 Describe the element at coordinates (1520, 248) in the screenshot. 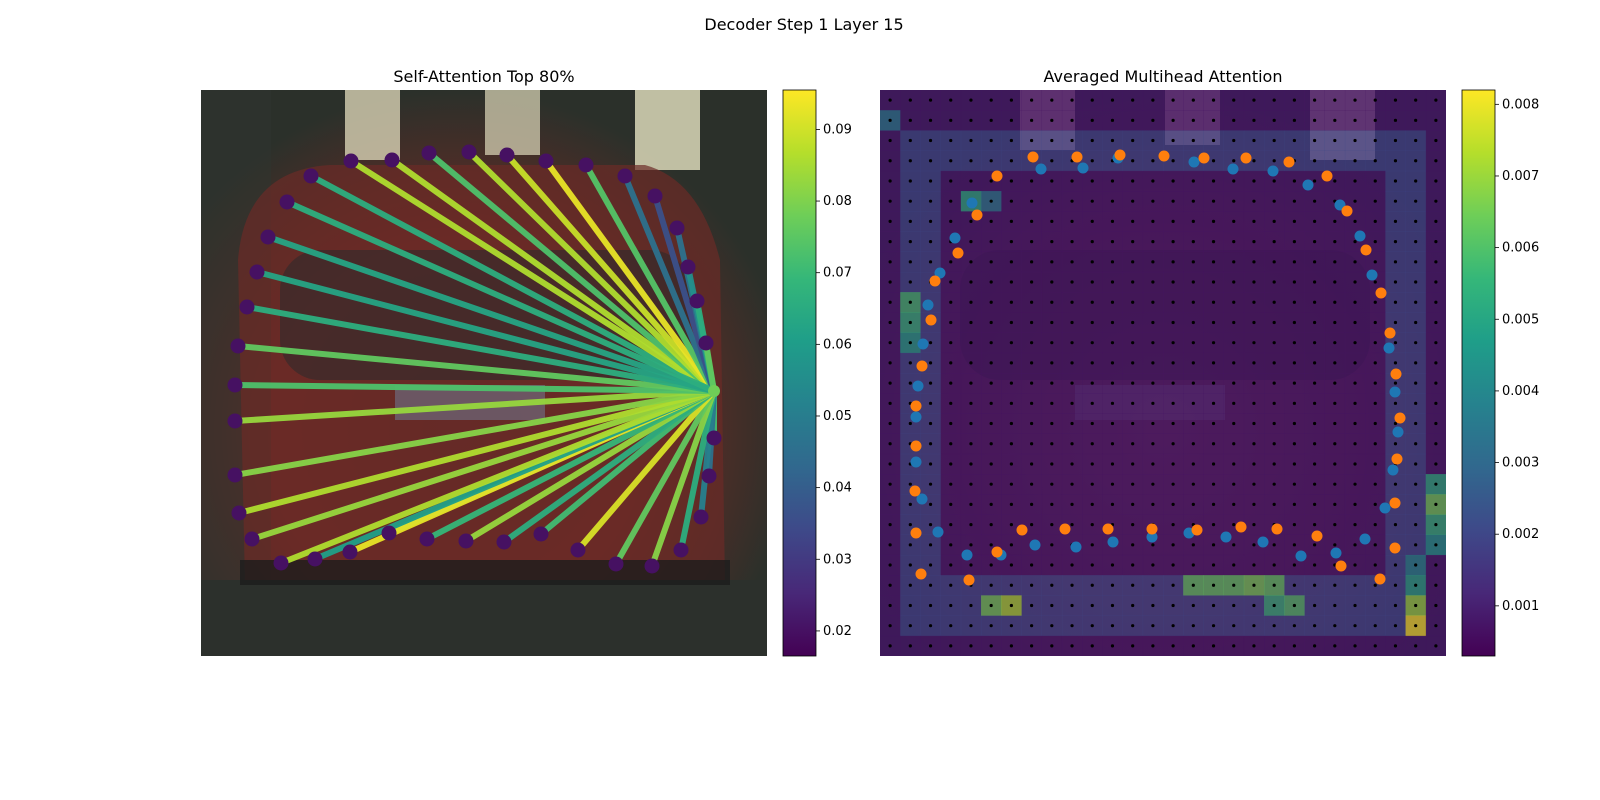

I see `colorbar-tick-label: 0.006` at that location.